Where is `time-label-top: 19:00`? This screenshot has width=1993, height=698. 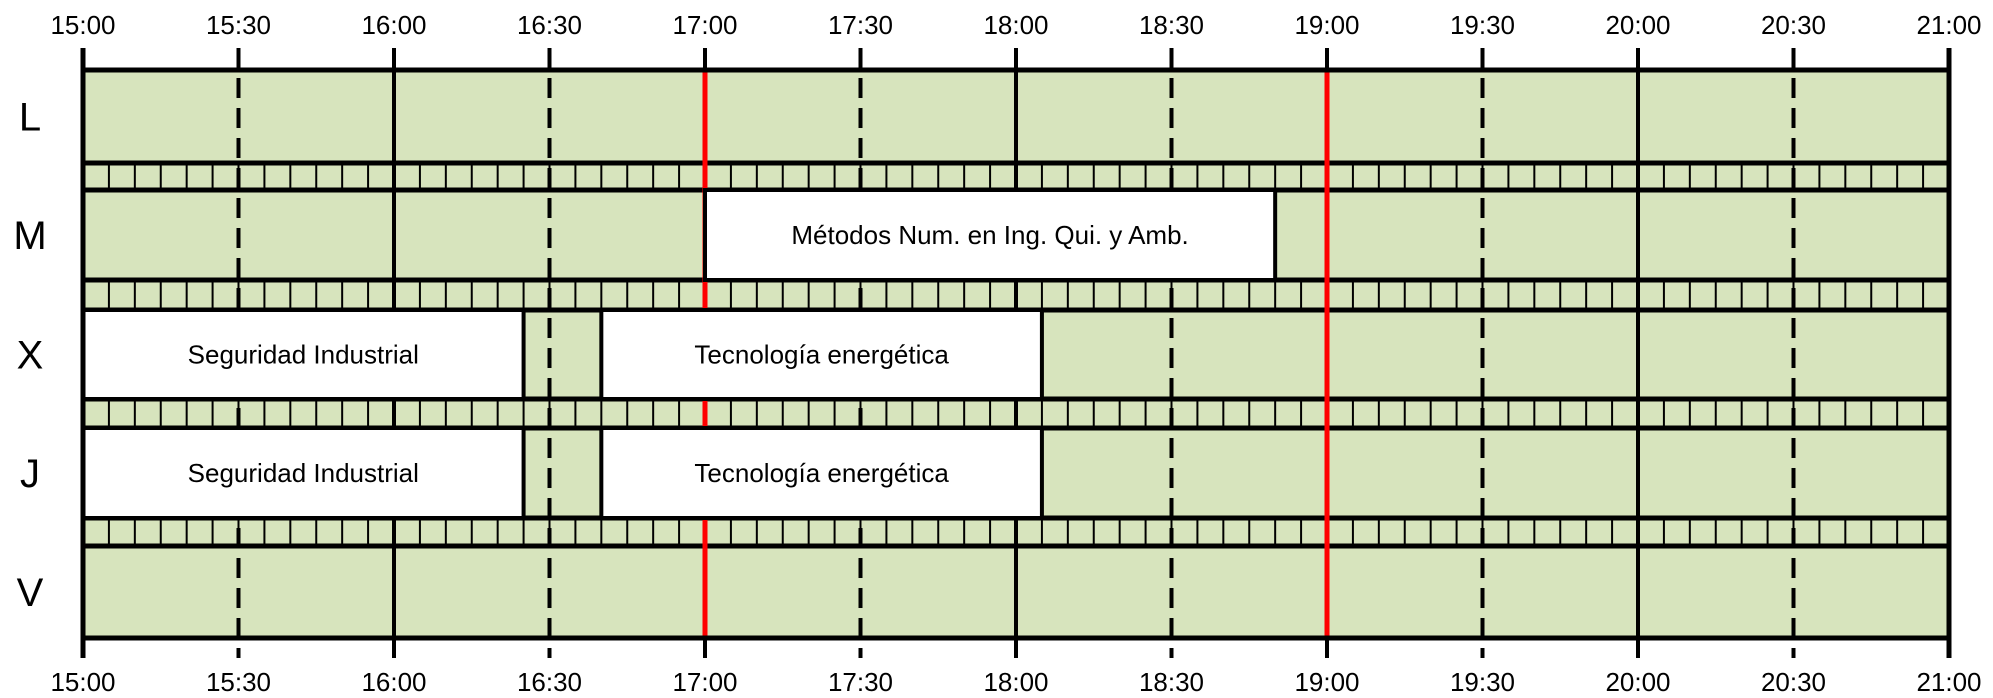 time-label-top: 19:00 is located at coordinates (1326, 25).